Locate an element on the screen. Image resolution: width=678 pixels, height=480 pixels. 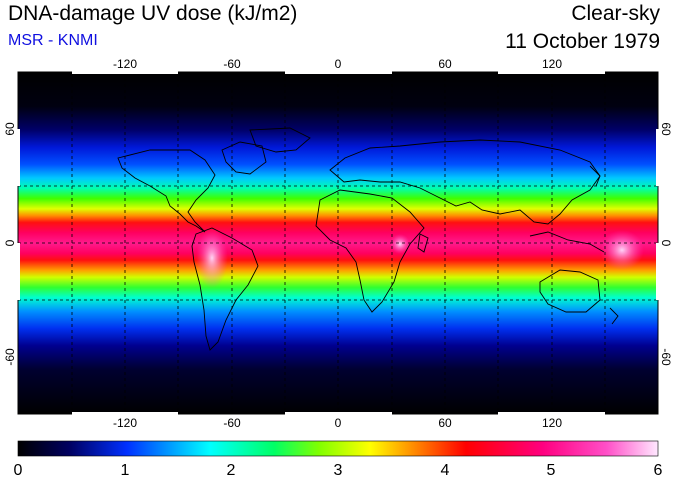
lon-tick-bottom: 0 is located at coordinates (338, 423).